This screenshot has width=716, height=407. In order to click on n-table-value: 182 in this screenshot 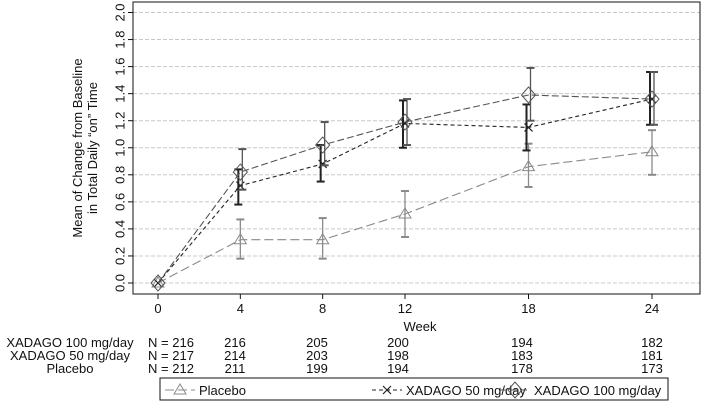, I will do `click(652, 342)`.